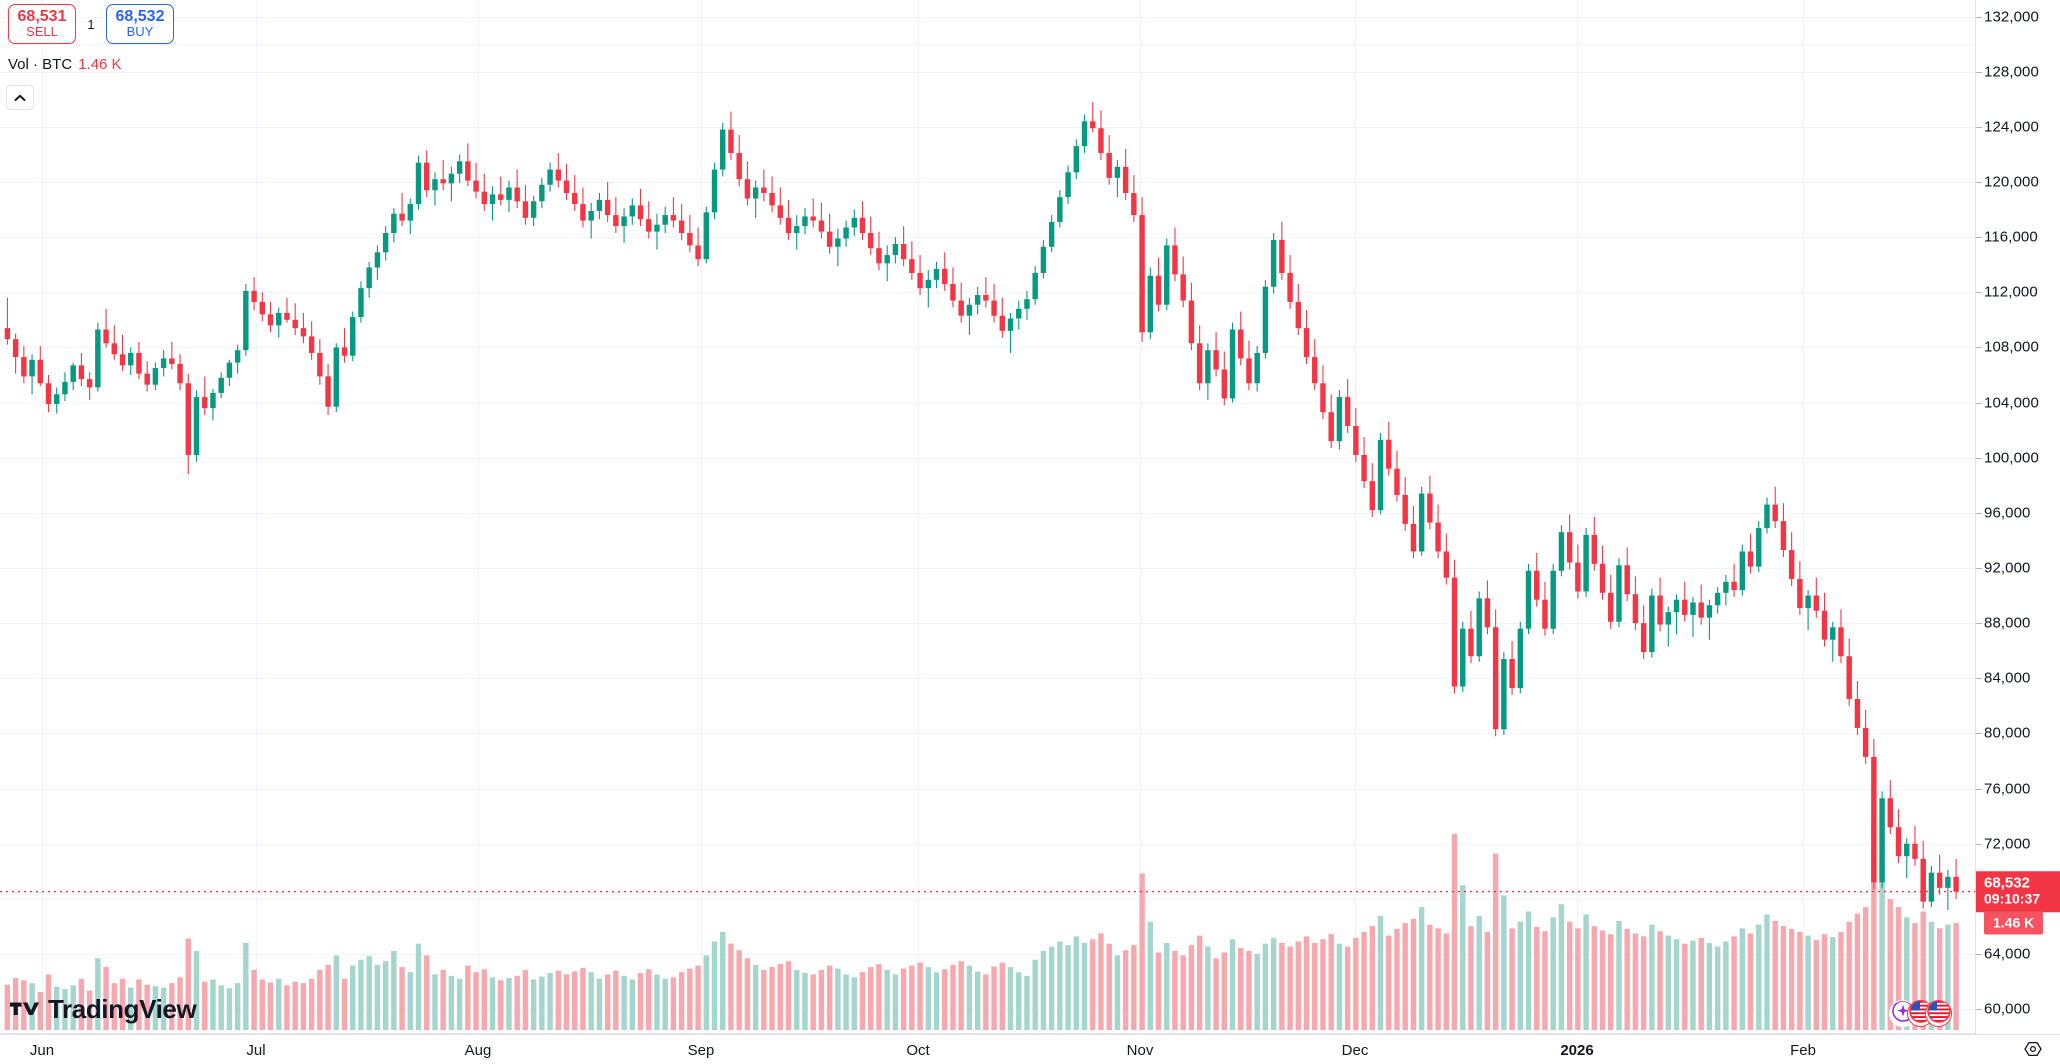 The image size is (2060, 1064). I want to click on chart-settings-button, so click(2033, 1049).